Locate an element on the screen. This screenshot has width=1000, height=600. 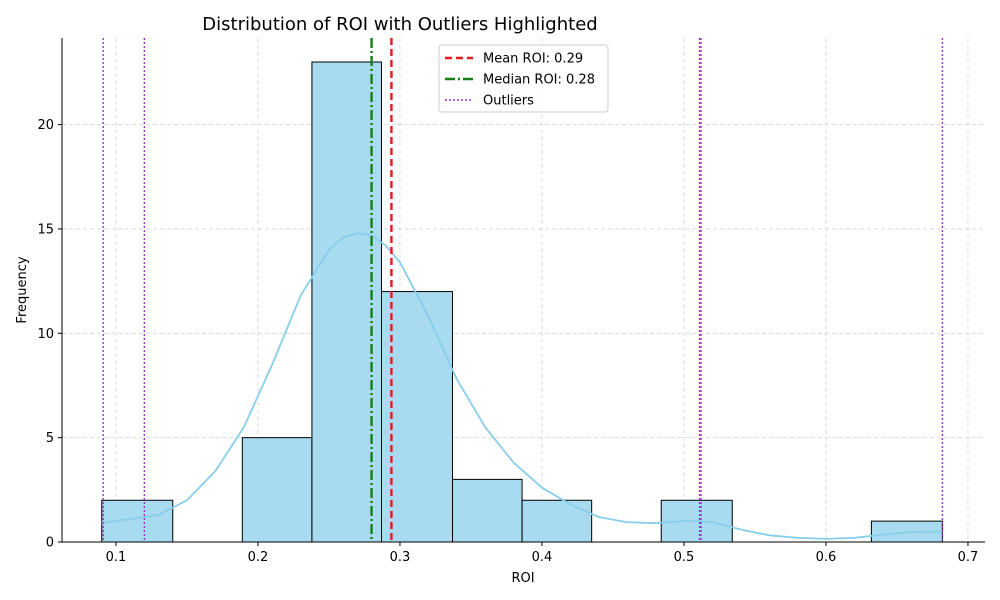
y-tick-label: 5 is located at coordinates (50, 438).